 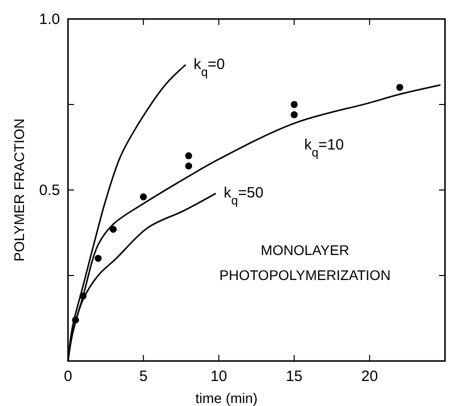 I want to click on y-tick-label: 0.5, so click(x=49, y=190).